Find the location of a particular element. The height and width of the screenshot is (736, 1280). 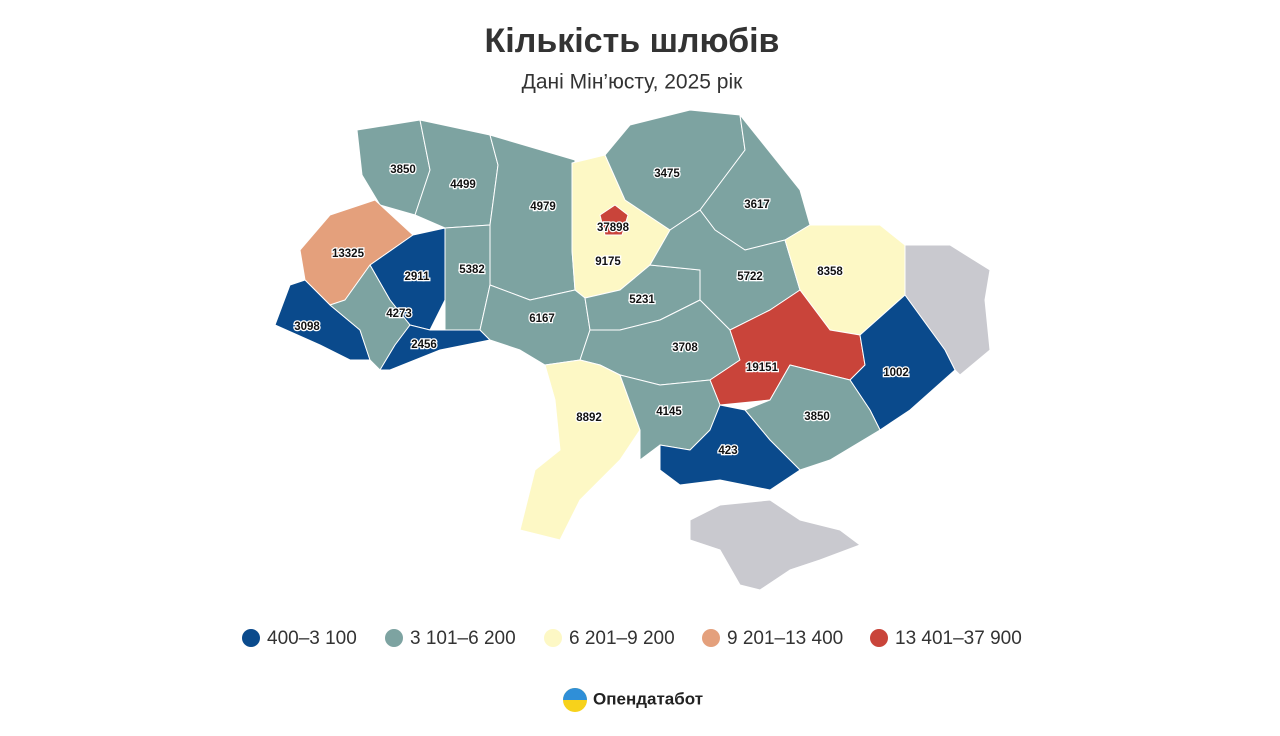

legend-label: 400–3 100 is located at coordinates (312, 638).